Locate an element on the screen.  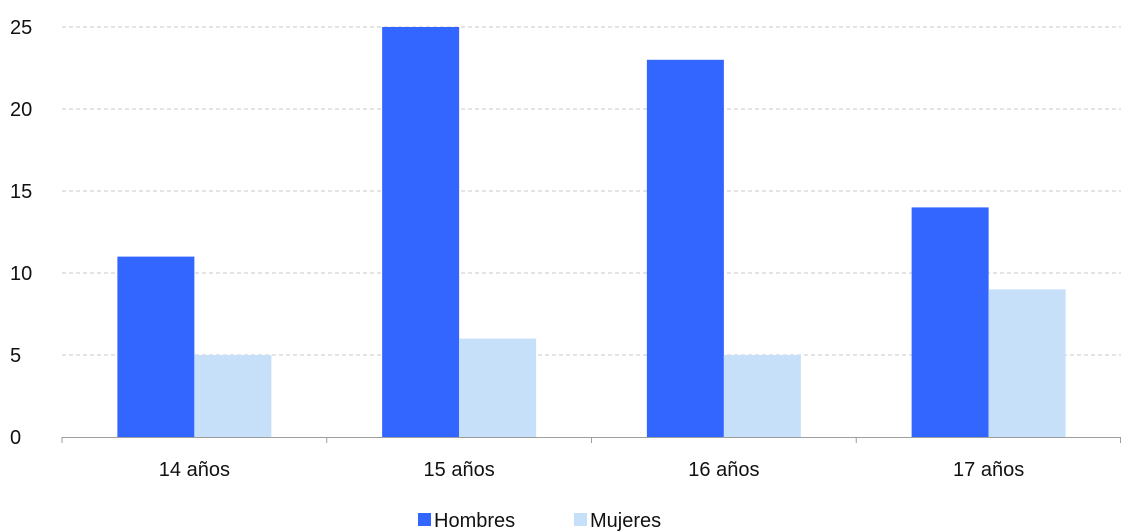
legend-label-mujeres: Mujeres is located at coordinates (625, 521).